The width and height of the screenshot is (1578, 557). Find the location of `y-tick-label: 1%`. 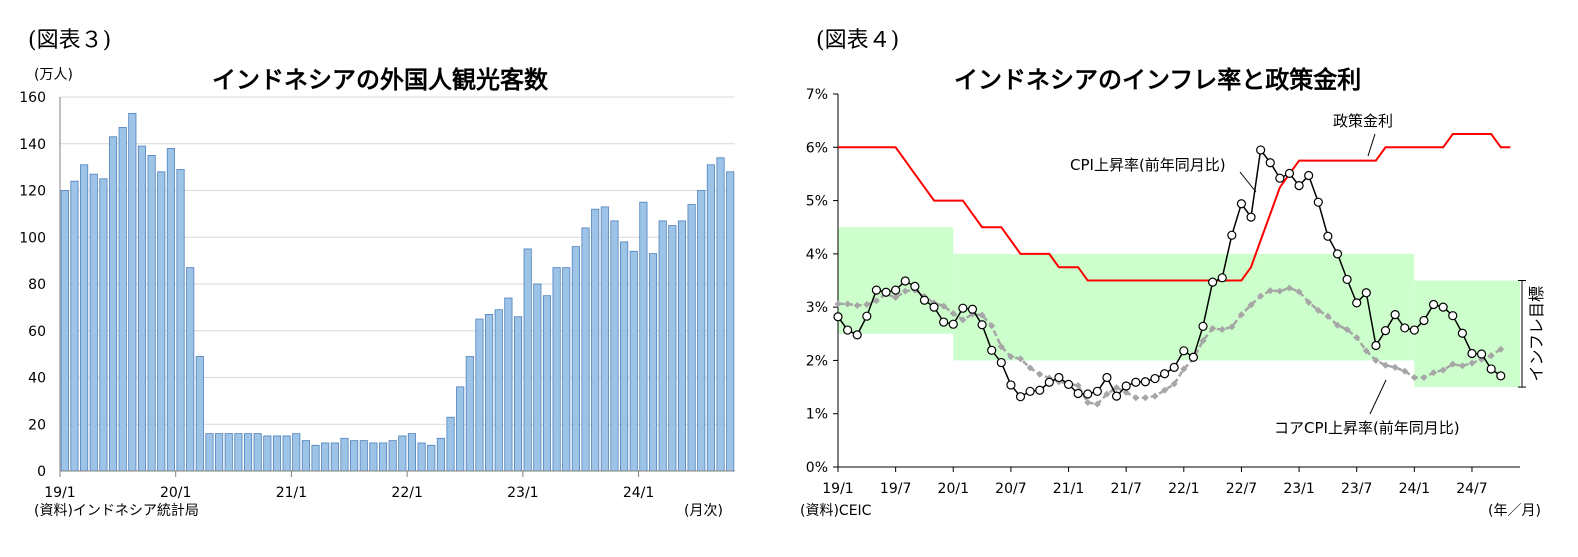

y-tick-label: 1% is located at coordinates (817, 415).